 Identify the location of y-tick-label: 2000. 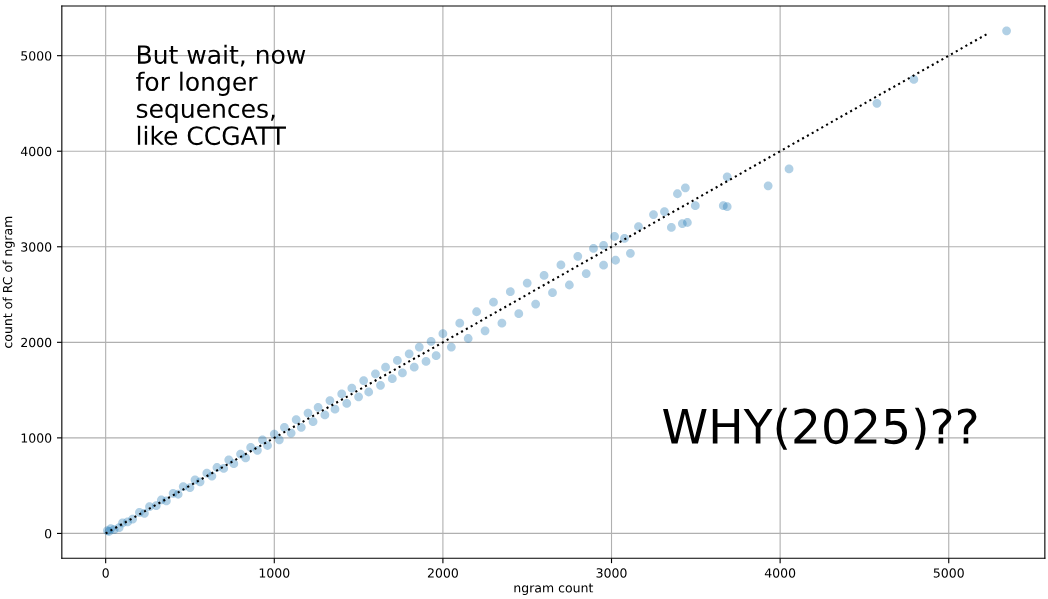
(36, 342).